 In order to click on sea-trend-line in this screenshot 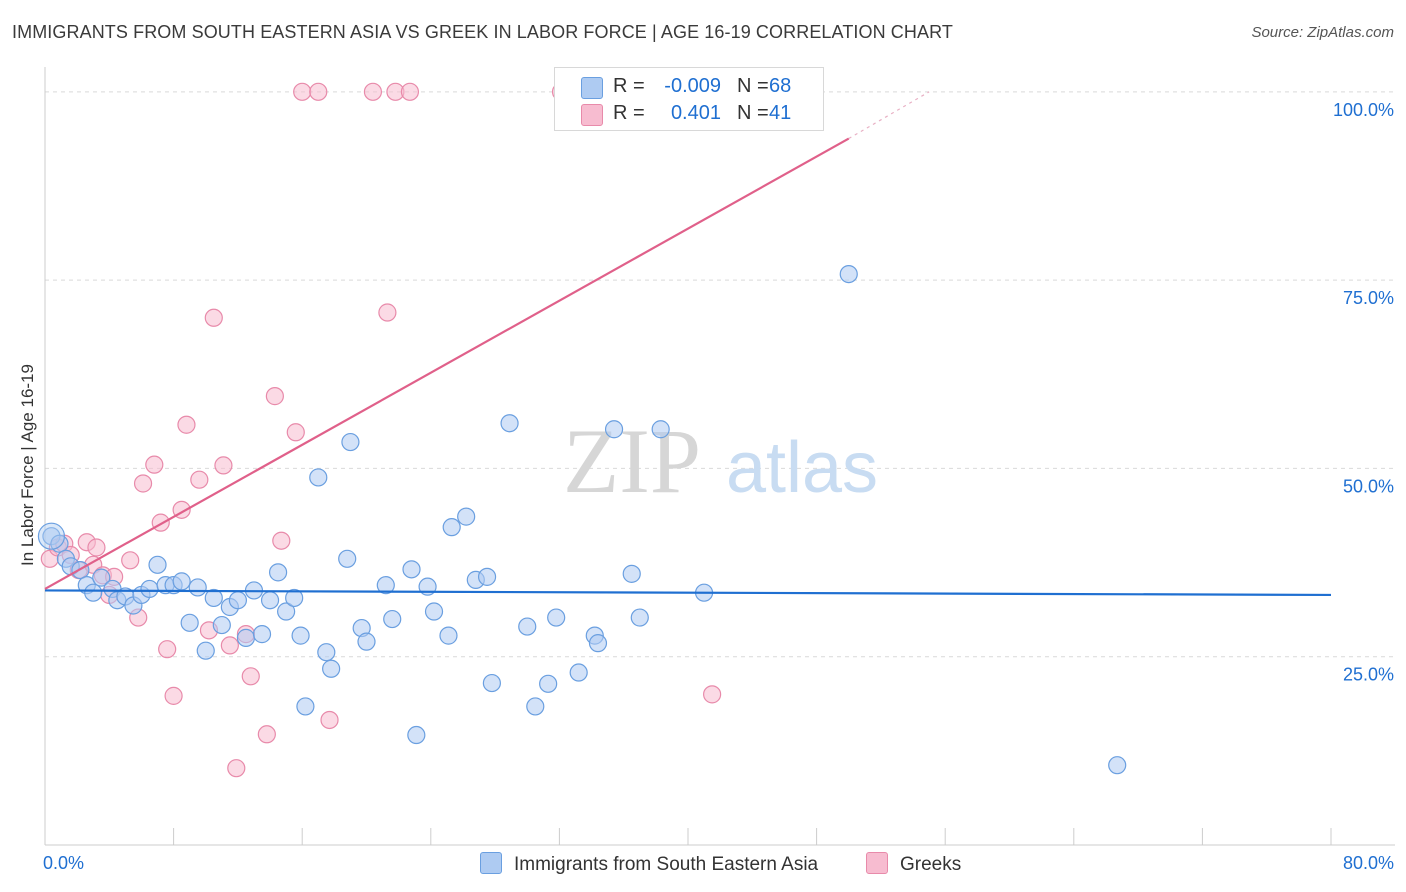, I will do `click(688, 593)`.